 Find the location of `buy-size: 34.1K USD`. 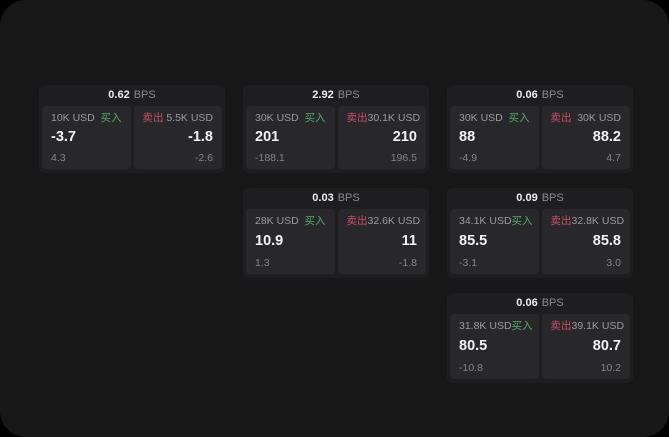

buy-size: 34.1K USD is located at coordinates (485, 221).